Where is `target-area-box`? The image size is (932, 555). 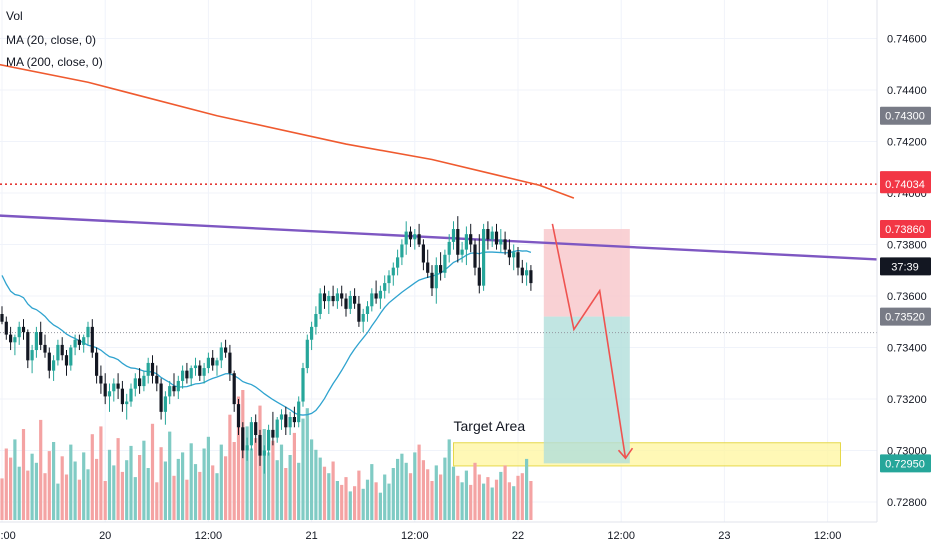 target-area-box is located at coordinates (647, 454).